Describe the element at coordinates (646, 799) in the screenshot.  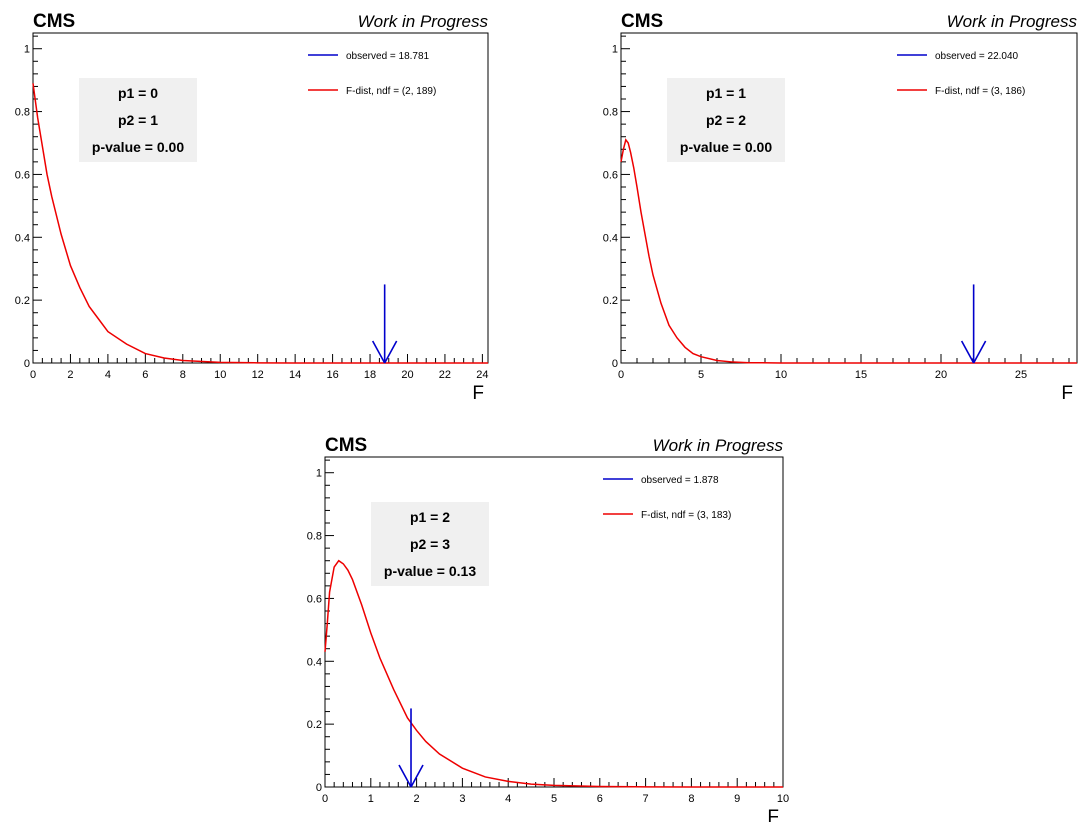
I see `x-tick-label: 7` at that location.